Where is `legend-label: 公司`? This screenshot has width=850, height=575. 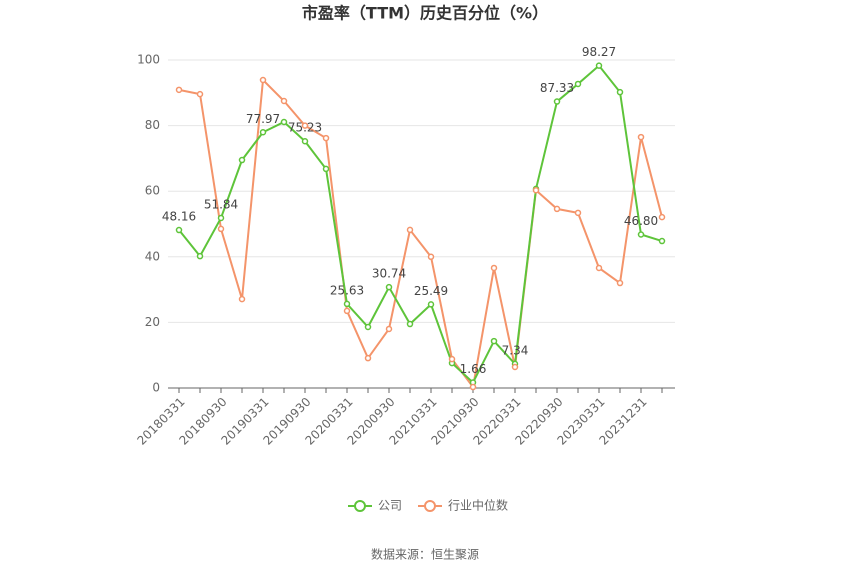
legend-label: 公司 is located at coordinates (390, 506).